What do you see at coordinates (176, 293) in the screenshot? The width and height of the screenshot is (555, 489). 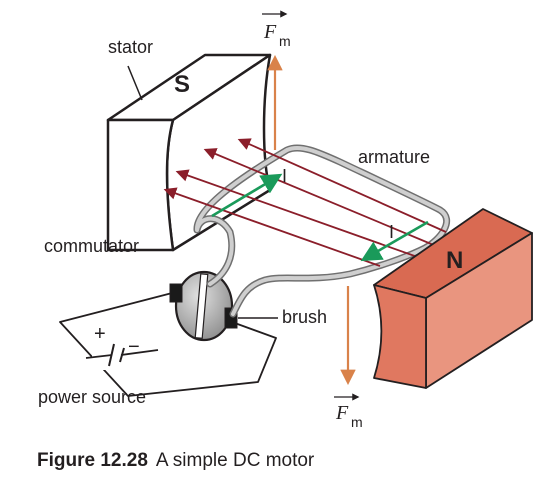 I see `brush-left` at bounding box center [176, 293].